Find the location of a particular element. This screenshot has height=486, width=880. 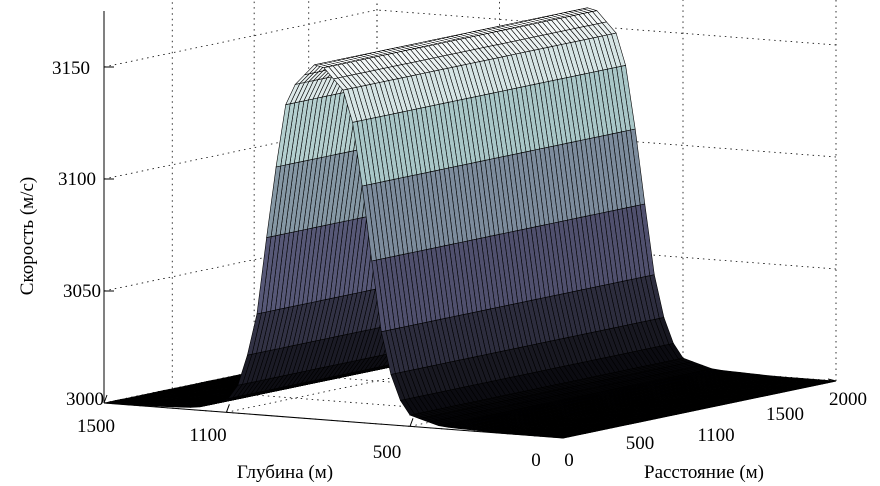

x-tick-label: 0 is located at coordinates (569, 460).